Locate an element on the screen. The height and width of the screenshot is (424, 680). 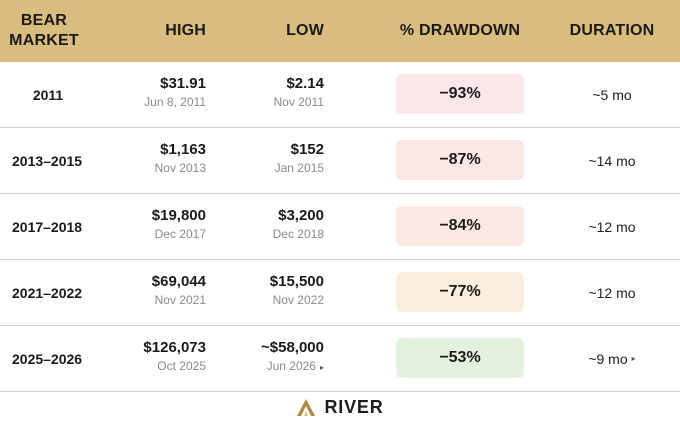
row-low: $152 Jan 2015 is located at coordinates (277, 158).